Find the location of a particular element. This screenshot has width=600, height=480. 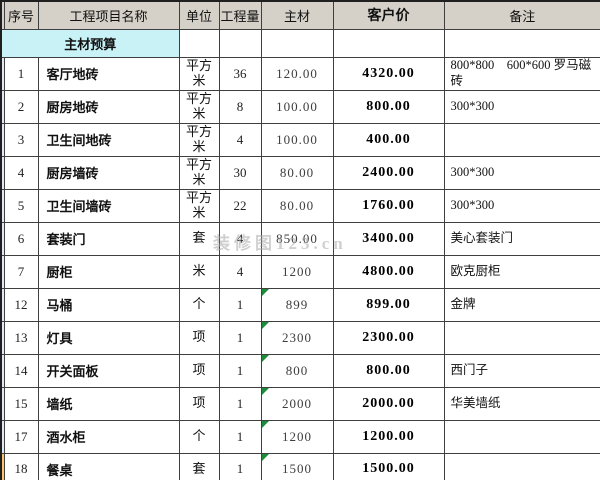

cell-customer-price: 899.00 is located at coordinates (388, 304).